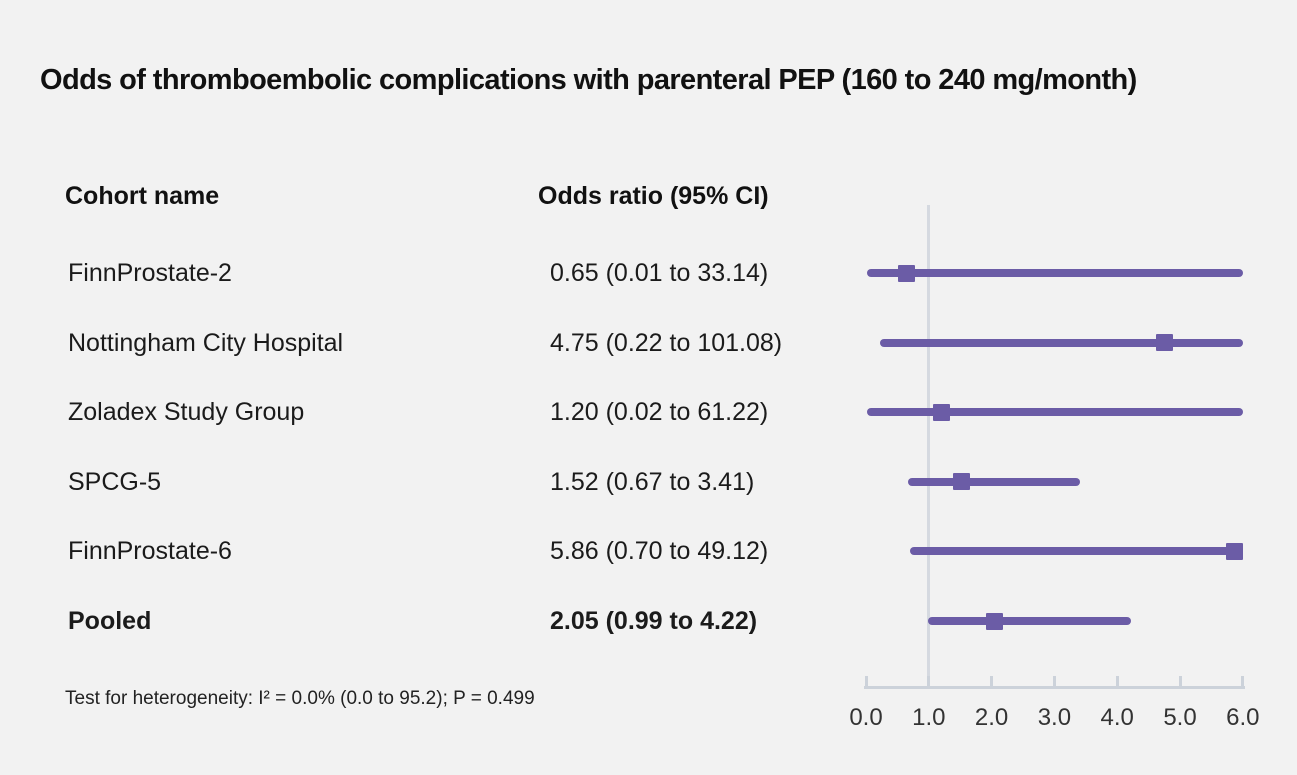 Image resolution: width=1297 pixels, height=775 pixels. What do you see at coordinates (110, 621) in the screenshot?
I see `row-cohort-name: Pooled` at bounding box center [110, 621].